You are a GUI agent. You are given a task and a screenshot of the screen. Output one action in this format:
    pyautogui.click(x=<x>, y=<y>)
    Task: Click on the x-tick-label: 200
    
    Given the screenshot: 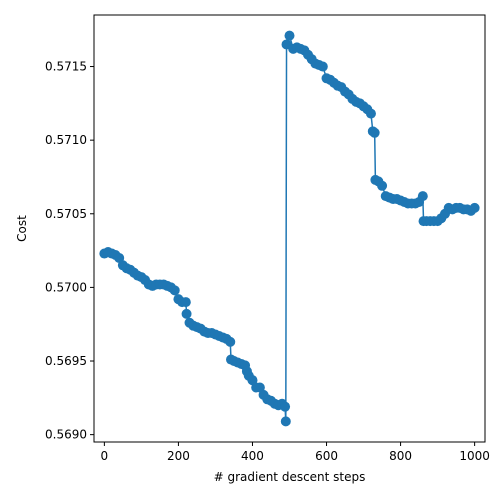 What is the action you would take?
    pyautogui.click(x=178, y=456)
    